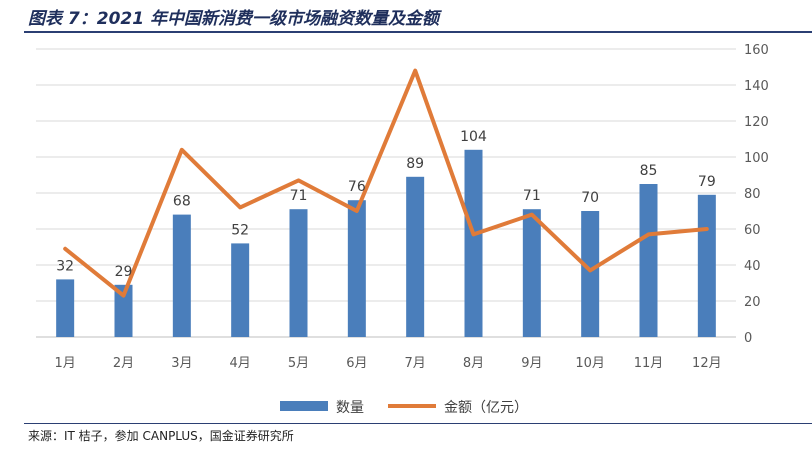  What do you see at coordinates (181, 363) in the screenshot?
I see `x-tick-label: 3月` at bounding box center [181, 363].